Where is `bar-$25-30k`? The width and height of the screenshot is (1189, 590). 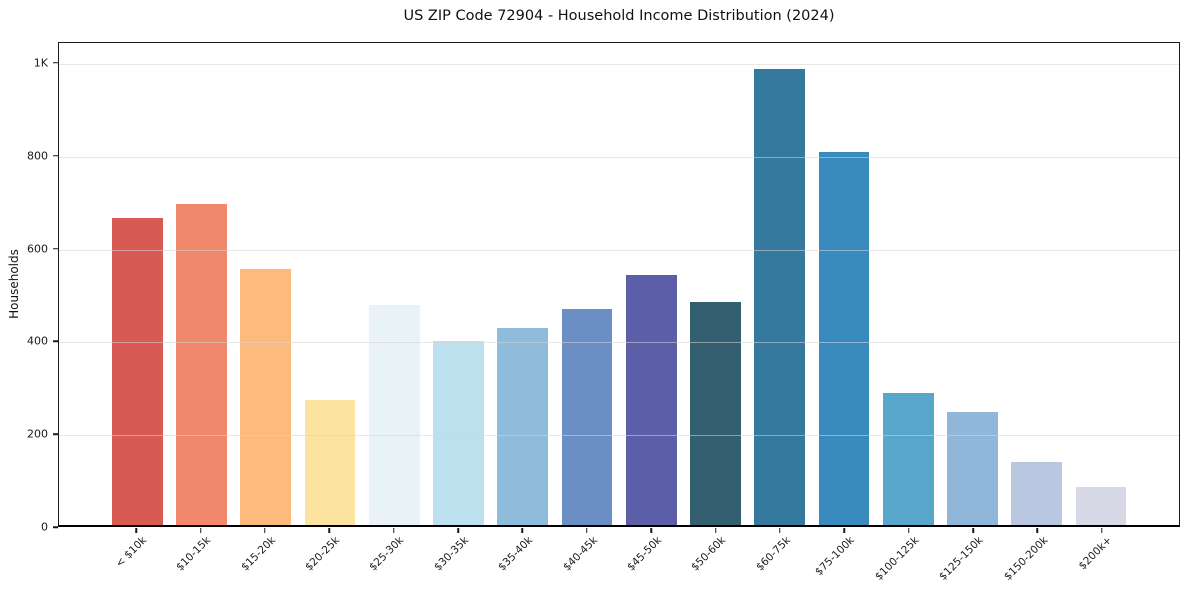 bar-$25-30k is located at coordinates (394, 415).